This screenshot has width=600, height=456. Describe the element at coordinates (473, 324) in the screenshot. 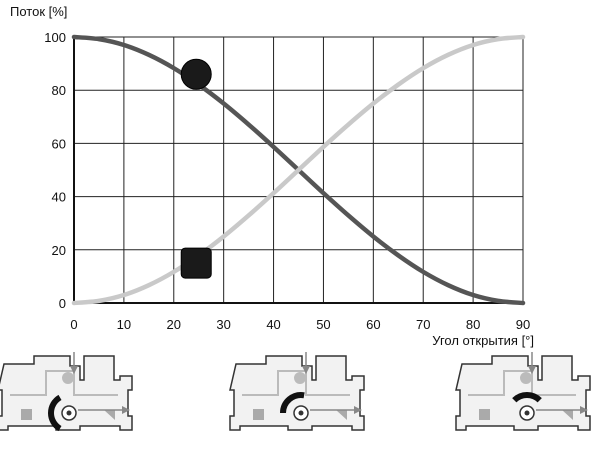

I see `x-tick-label: 80` at that location.